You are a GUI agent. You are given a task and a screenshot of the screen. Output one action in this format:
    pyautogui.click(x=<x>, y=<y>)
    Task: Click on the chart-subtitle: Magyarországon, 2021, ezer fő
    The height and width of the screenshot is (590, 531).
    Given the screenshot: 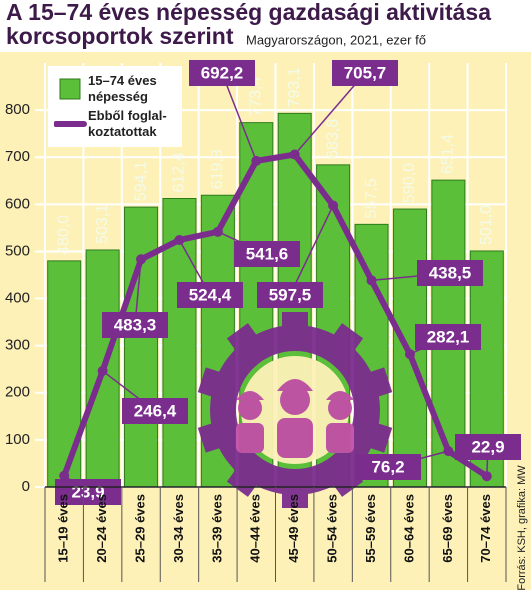 What is the action you would take?
    pyautogui.click(x=336, y=39)
    